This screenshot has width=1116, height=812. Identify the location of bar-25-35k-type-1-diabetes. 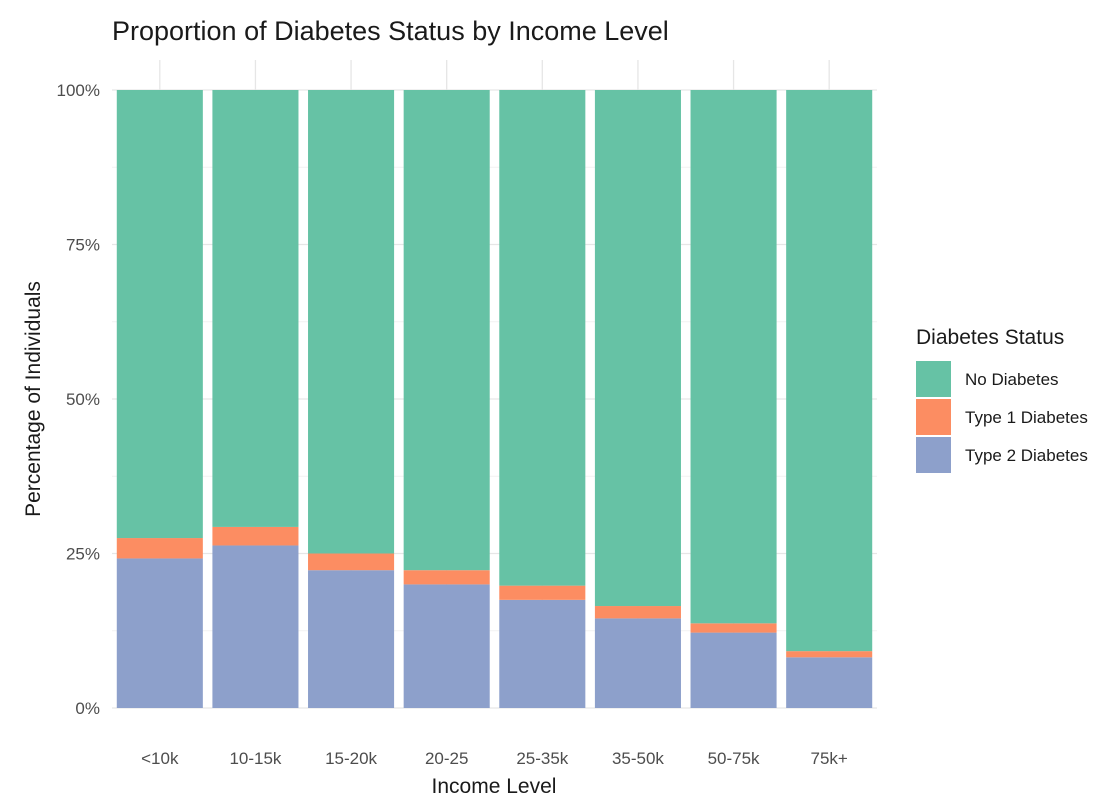
(542, 592).